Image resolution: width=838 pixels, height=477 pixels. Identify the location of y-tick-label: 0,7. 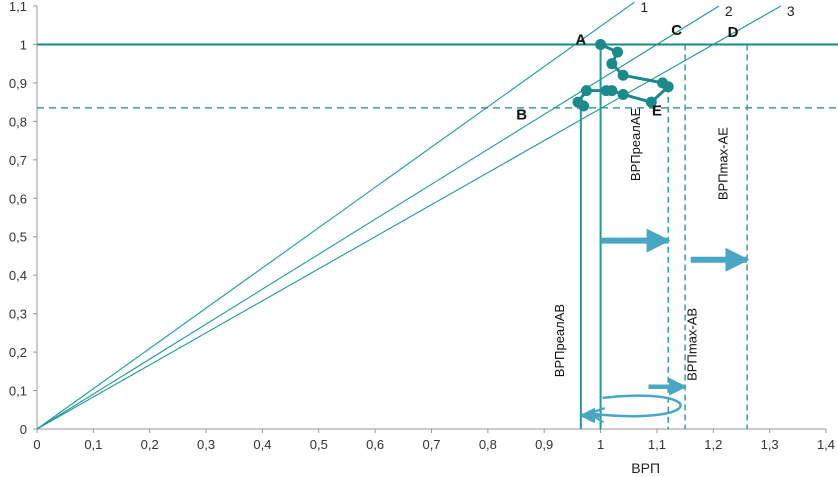
(18, 160).